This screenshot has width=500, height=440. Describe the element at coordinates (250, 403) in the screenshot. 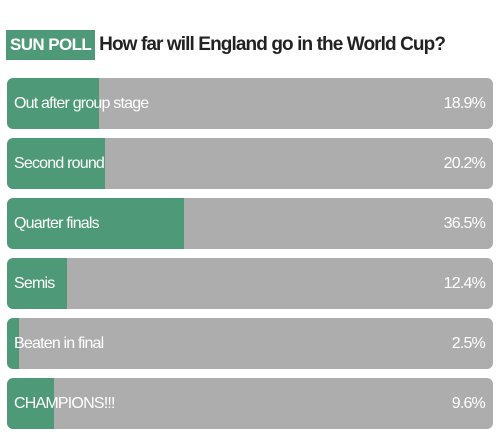

I see `poll-option-champions: CHAMPIONS!!! 9.6%` at that location.